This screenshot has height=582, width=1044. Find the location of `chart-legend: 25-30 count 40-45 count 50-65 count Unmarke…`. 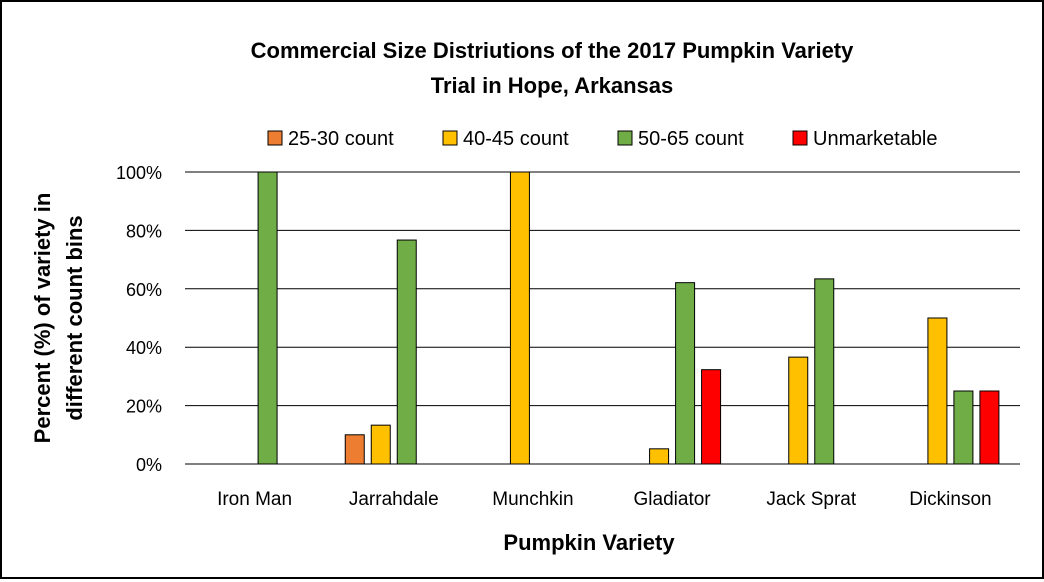

chart-legend: 25-30 count 40-45 count 50-65 count Unmarke… is located at coordinates (602, 139).